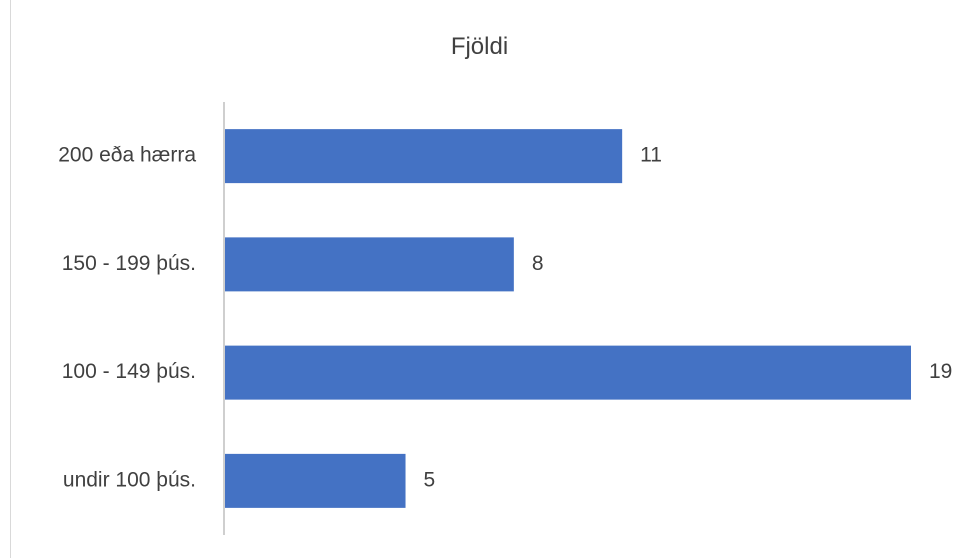 The height and width of the screenshot is (558, 959). Describe the element at coordinates (127, 155) in the screenshot. I see `category-label: 200 eða hærra` at that location.